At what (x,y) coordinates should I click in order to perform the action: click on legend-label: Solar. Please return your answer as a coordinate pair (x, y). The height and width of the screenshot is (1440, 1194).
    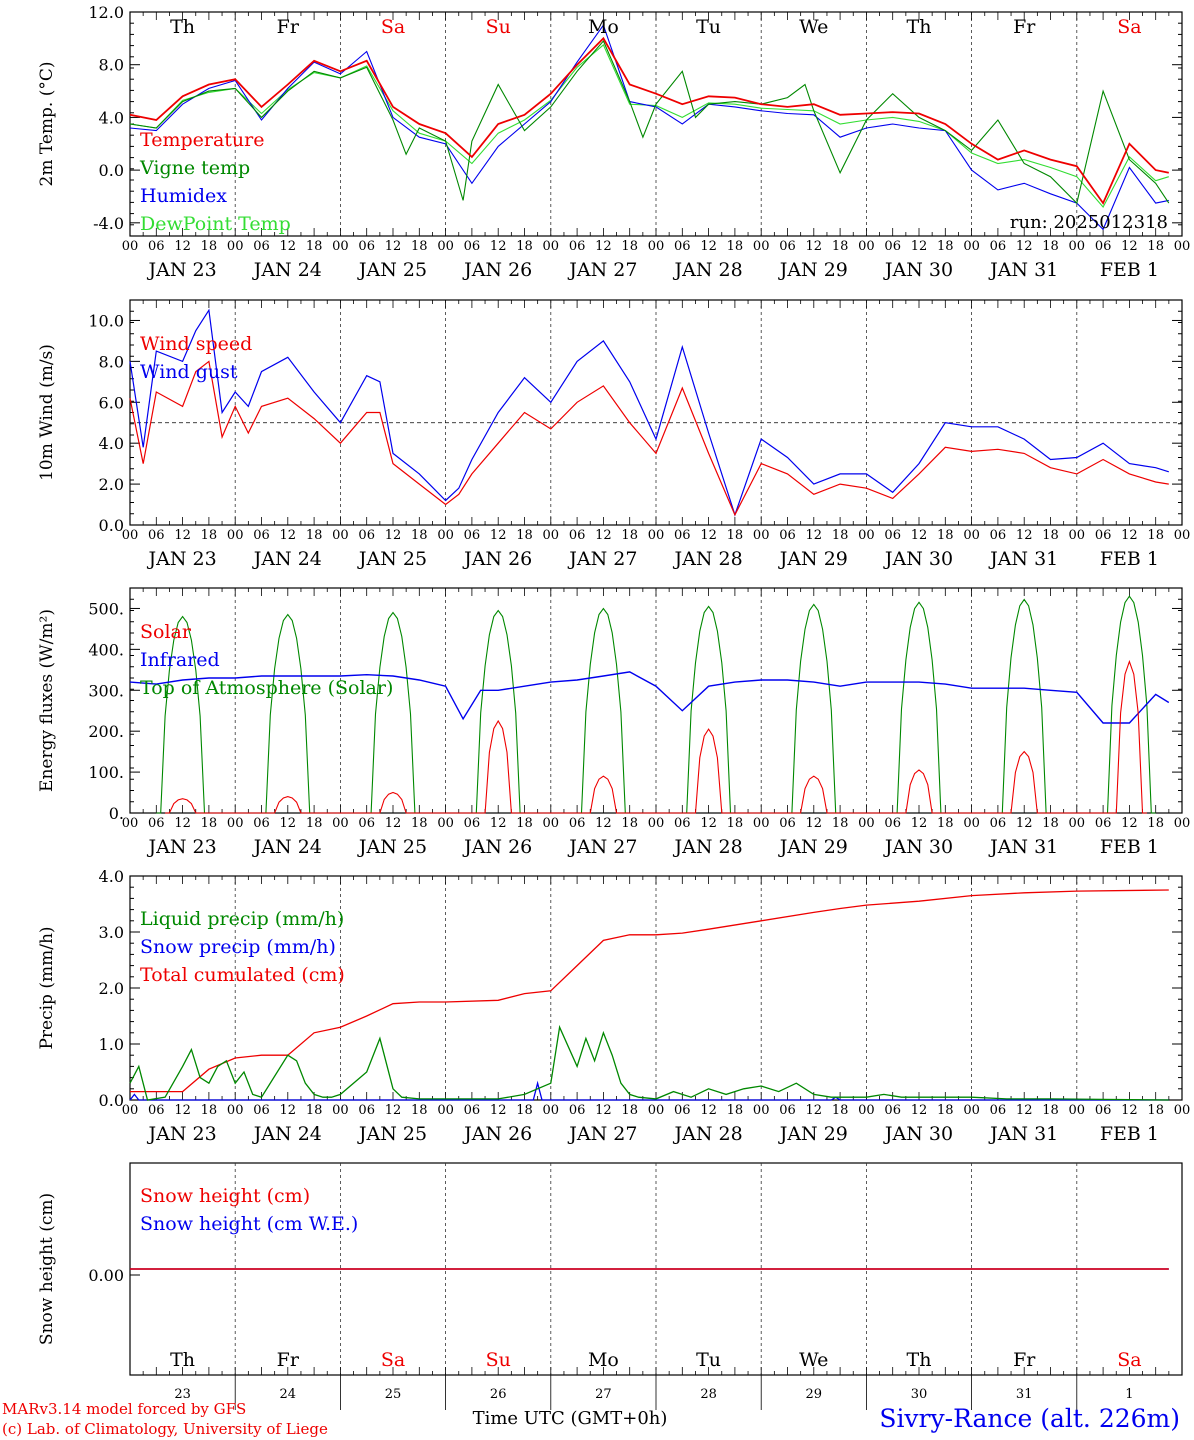
    Looking at the image, I should click on (166, 632).